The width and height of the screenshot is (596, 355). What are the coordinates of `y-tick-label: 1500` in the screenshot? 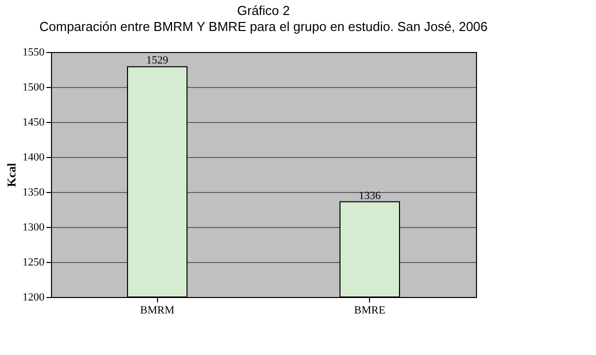 It's located at (33, 88).